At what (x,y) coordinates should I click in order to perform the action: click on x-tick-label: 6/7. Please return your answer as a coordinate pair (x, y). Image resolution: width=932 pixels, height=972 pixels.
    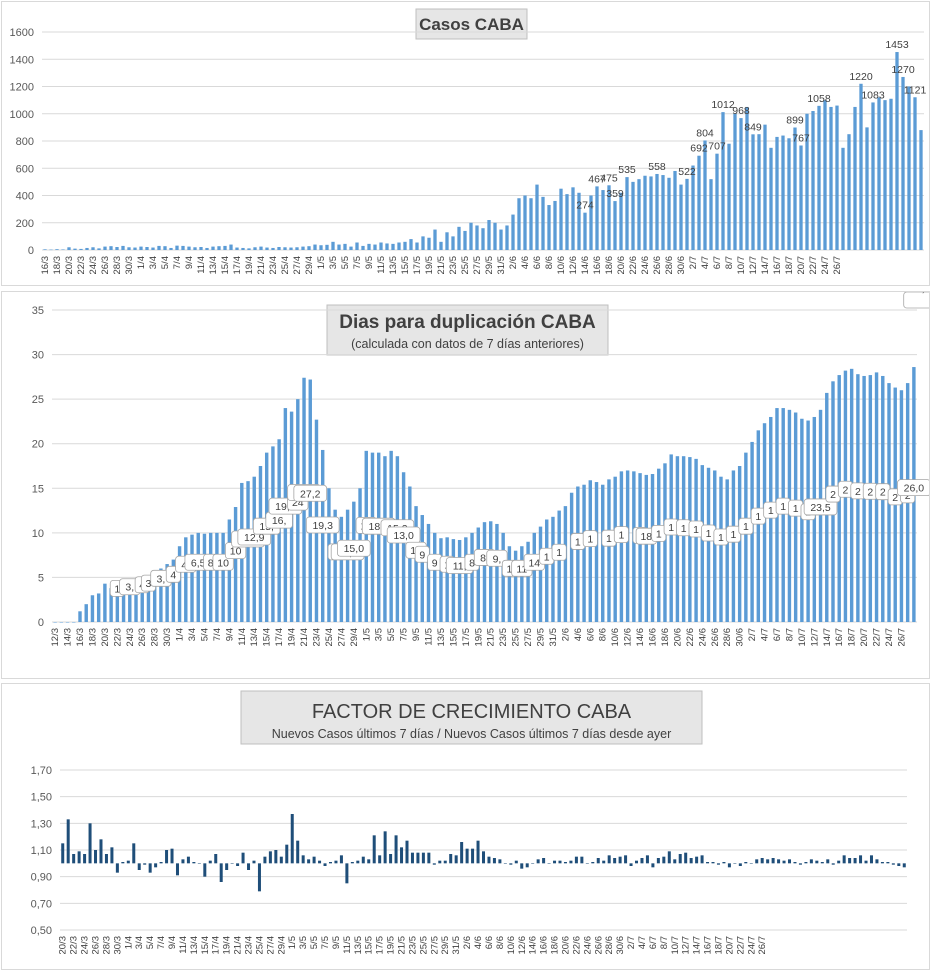
    Looking at the image, I should click on (777, 634).